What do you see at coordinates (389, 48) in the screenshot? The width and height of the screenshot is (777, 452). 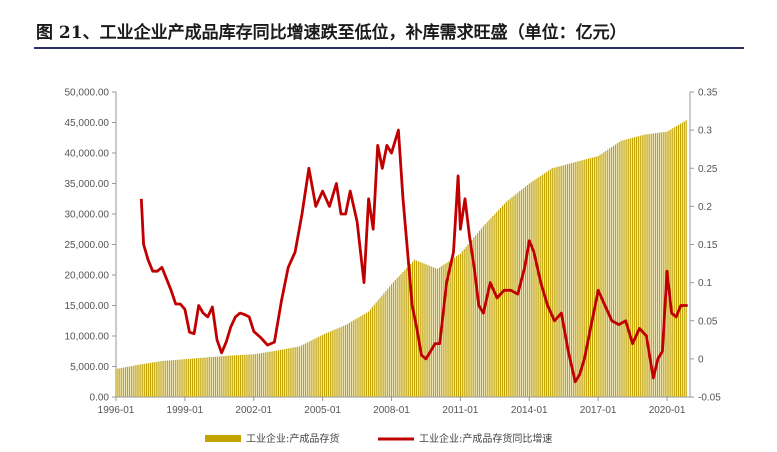 I see `title-rule` at bounding box center [389, 48].